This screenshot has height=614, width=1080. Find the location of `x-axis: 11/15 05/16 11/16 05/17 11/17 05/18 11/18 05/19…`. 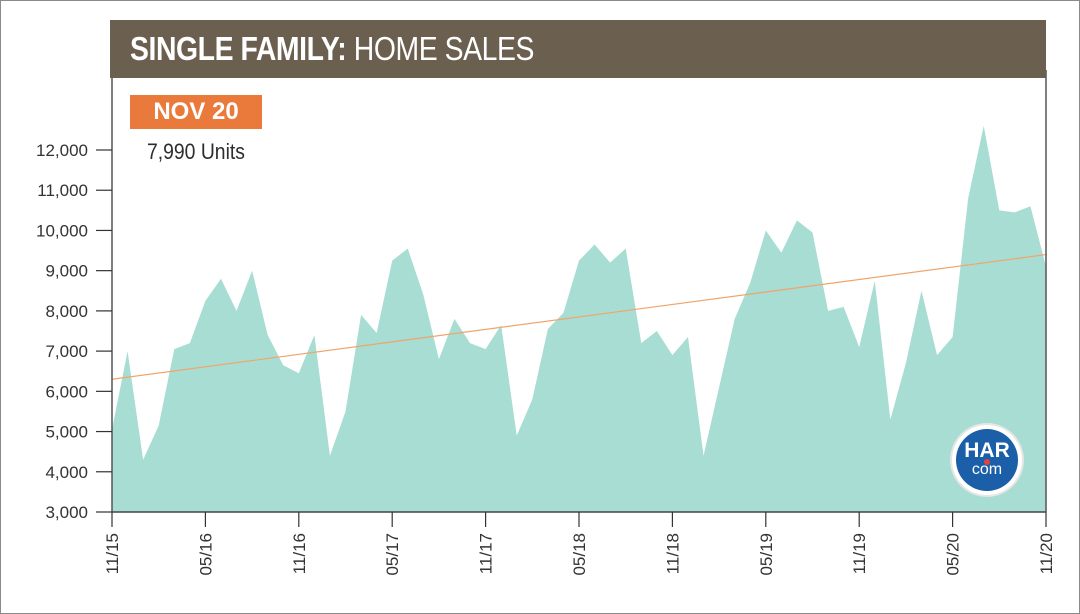

x-axis: 11/15 05/16 11/16 05/17 11/17 05/18 11/18 05/19… is located at coordinates (579, 544).